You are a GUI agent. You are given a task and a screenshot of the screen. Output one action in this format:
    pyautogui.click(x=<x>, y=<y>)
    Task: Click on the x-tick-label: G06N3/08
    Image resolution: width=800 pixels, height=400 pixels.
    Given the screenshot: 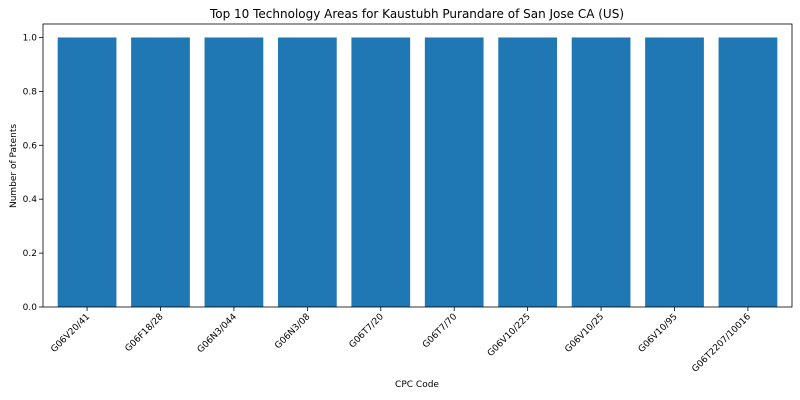 What is the action you would take?
    pyautogui.click(x=292, y=331)
    